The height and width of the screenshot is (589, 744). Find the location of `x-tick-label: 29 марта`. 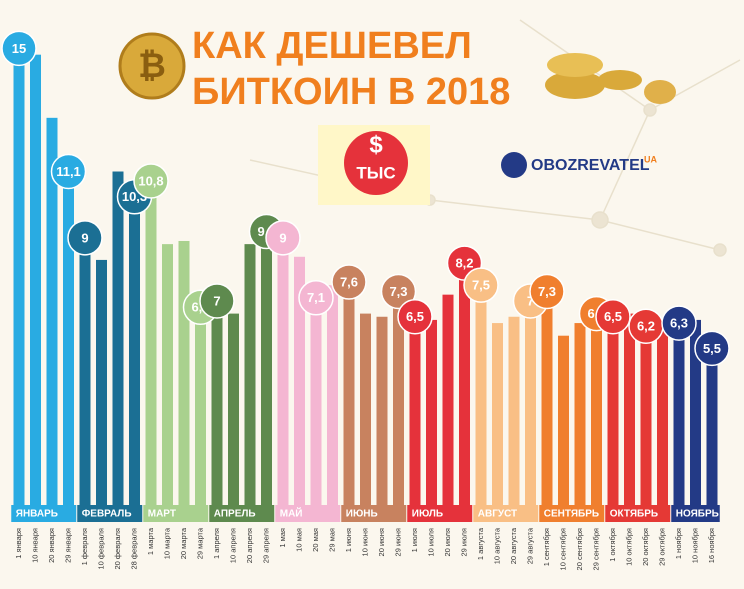

x-tick-label: 29 марта is located at coordinates (199, 543).